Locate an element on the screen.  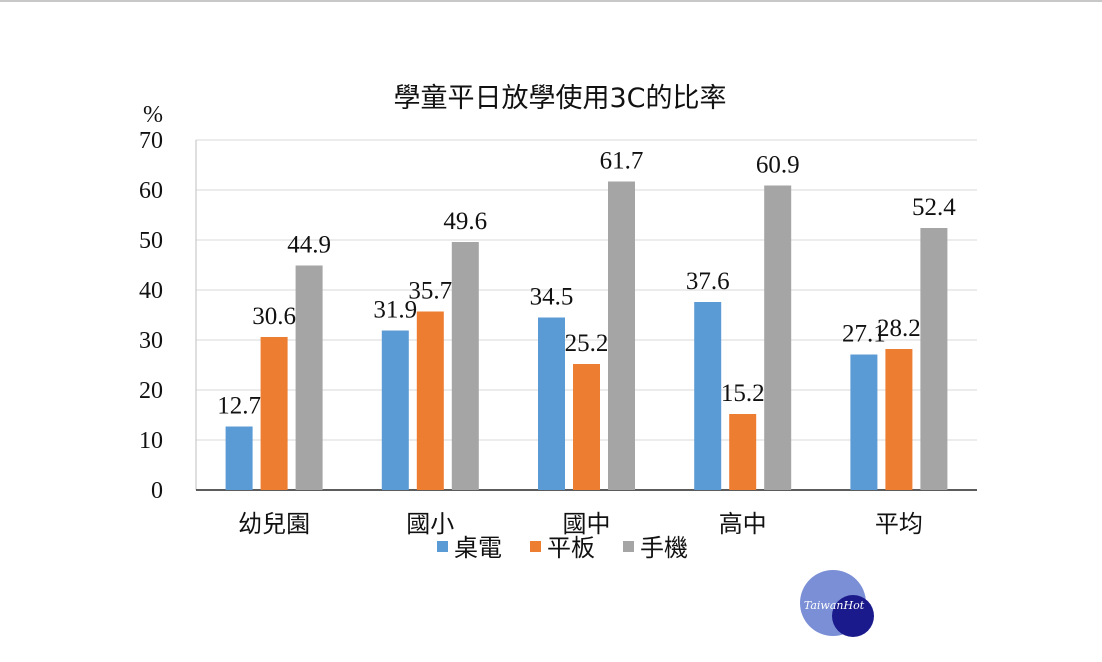
bar-手機-高中 is located at coordinates (778, 337).